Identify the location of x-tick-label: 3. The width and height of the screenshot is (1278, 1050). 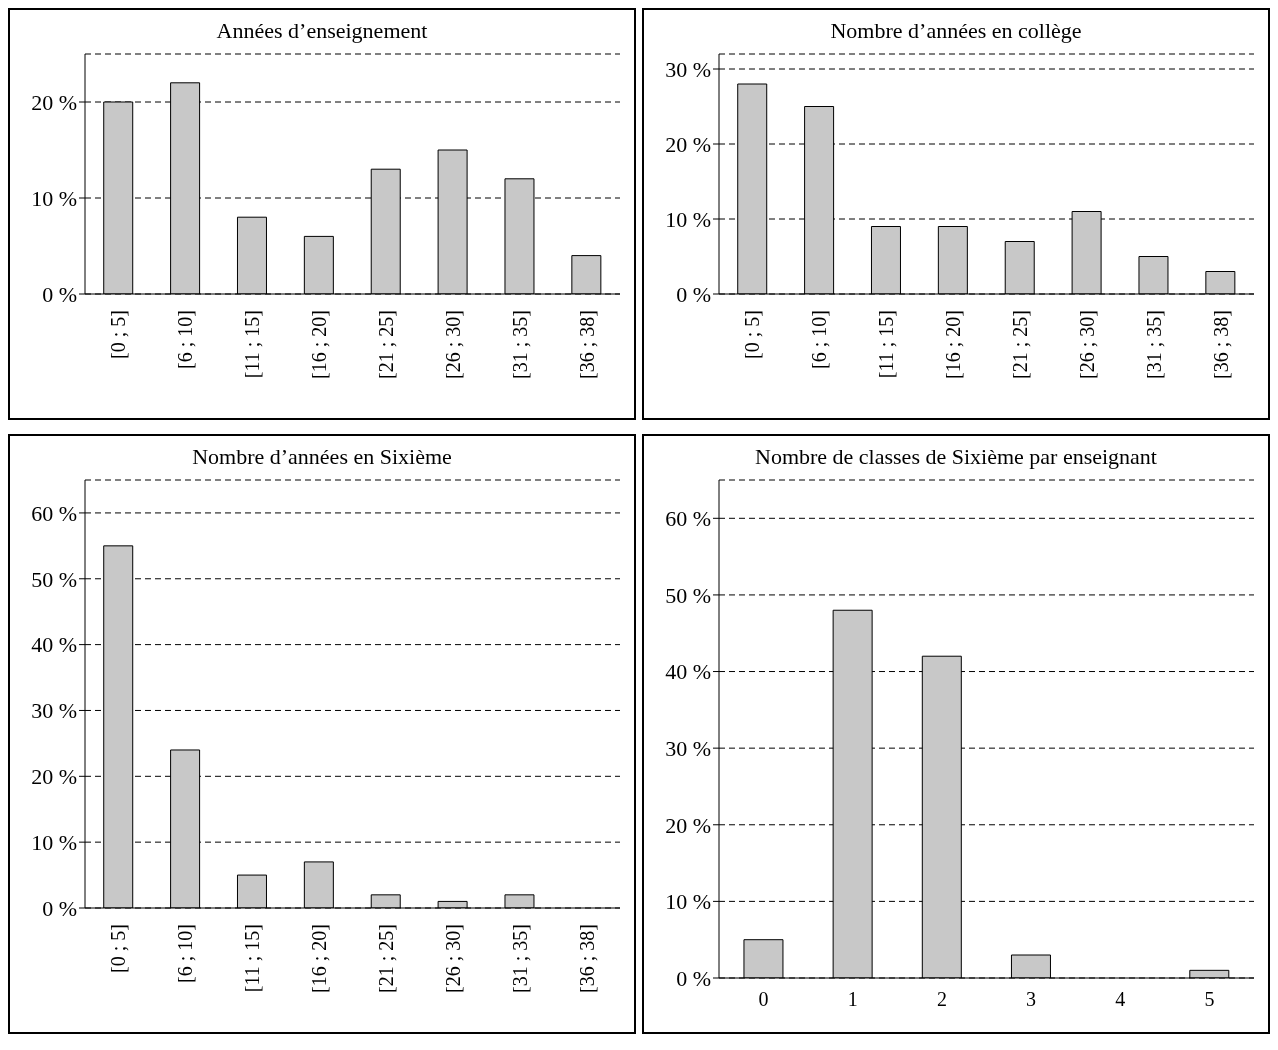
(1031, 999).